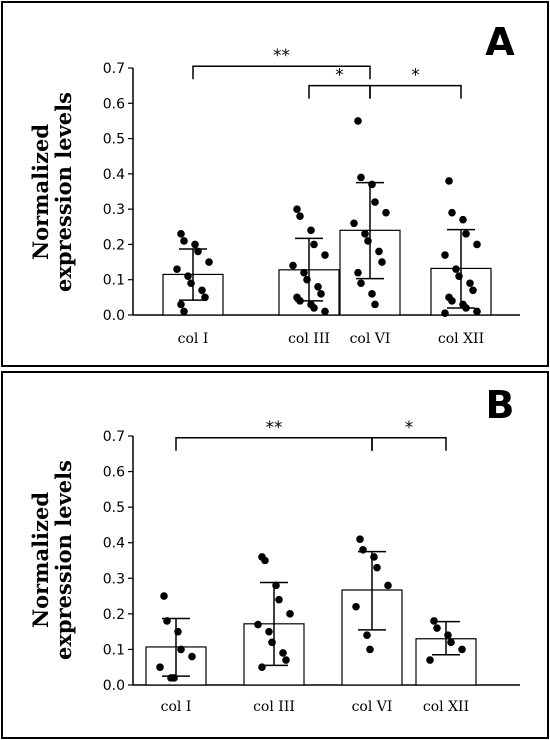  Describe the element at coordinates (500, 42) in the screenshot. I see `panel-letter: A` at that location.